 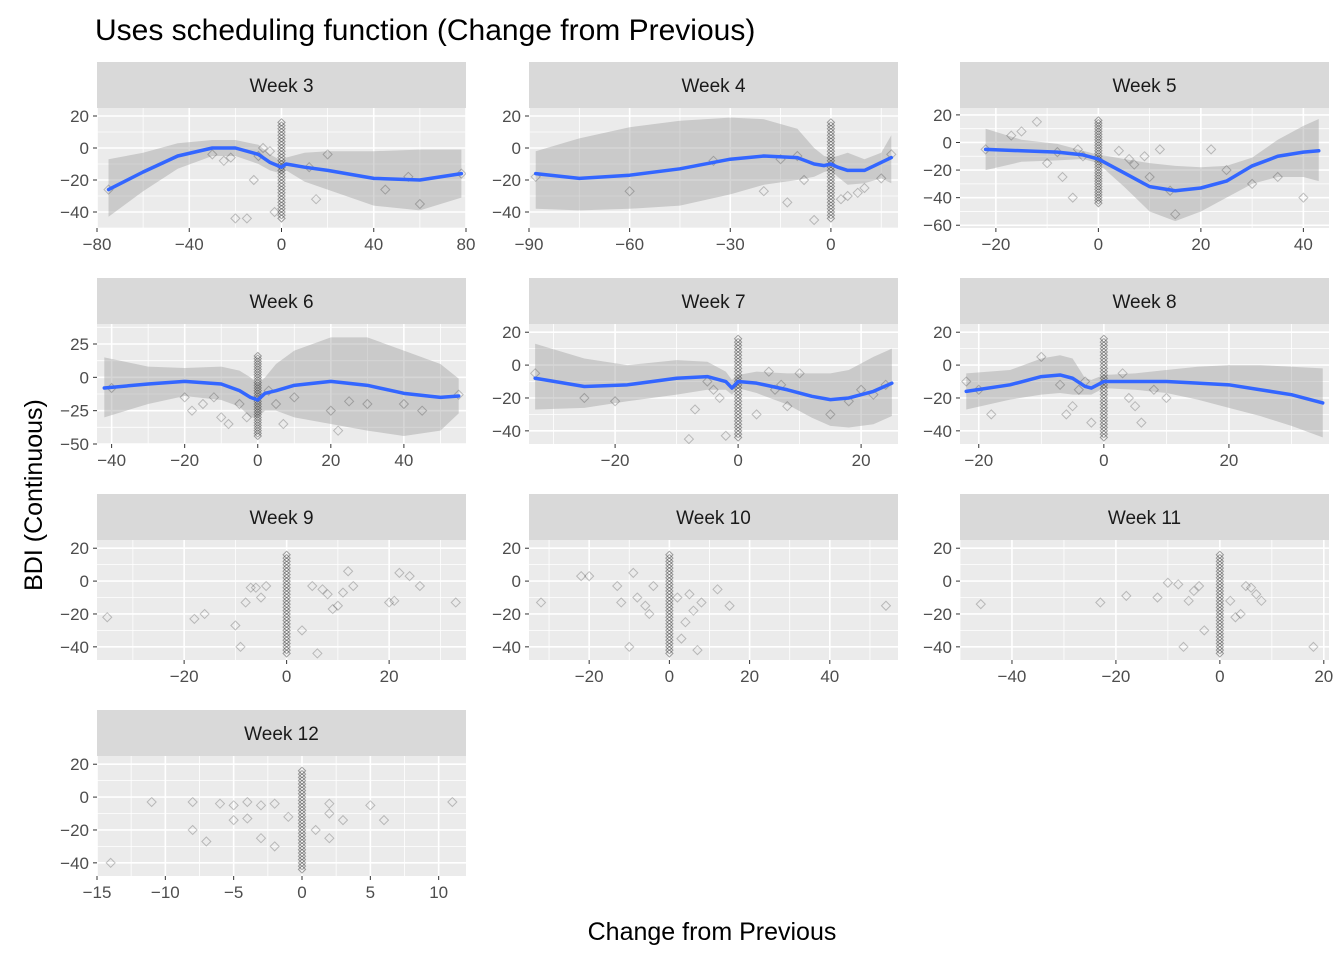 I want to click on strip-label-week-7: Week 7, so click(x=713, y=302).